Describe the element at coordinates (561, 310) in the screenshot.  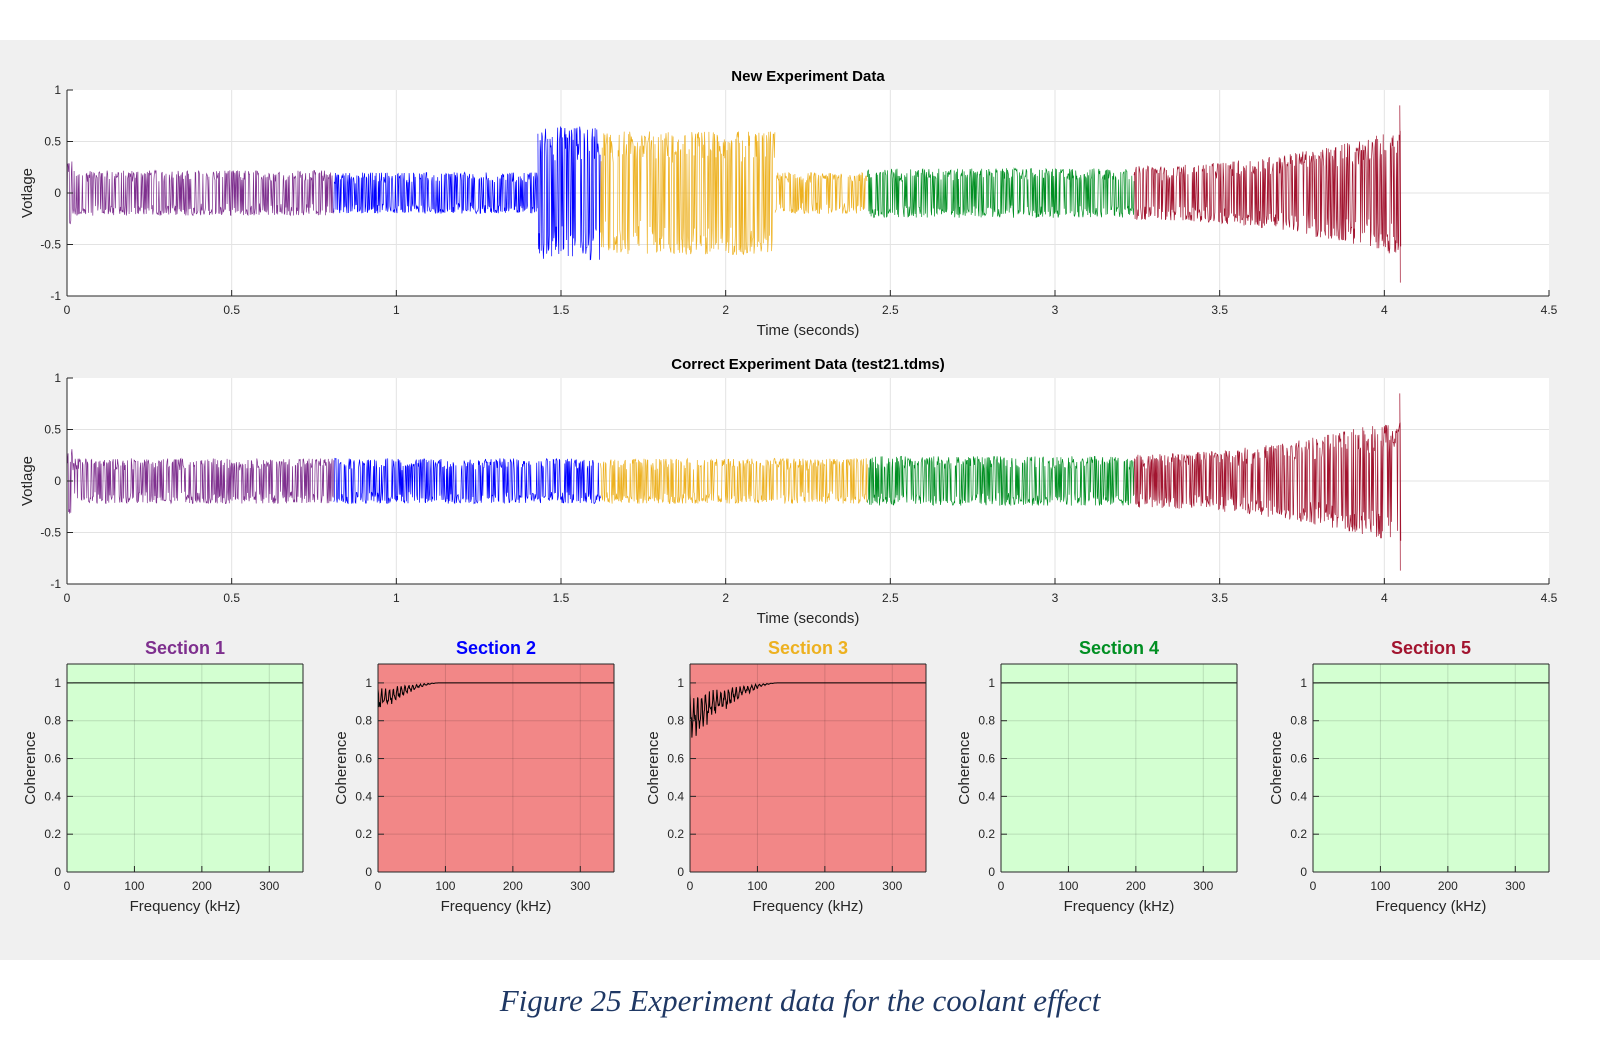
I see `x-tick-label: 1.5` at that location.